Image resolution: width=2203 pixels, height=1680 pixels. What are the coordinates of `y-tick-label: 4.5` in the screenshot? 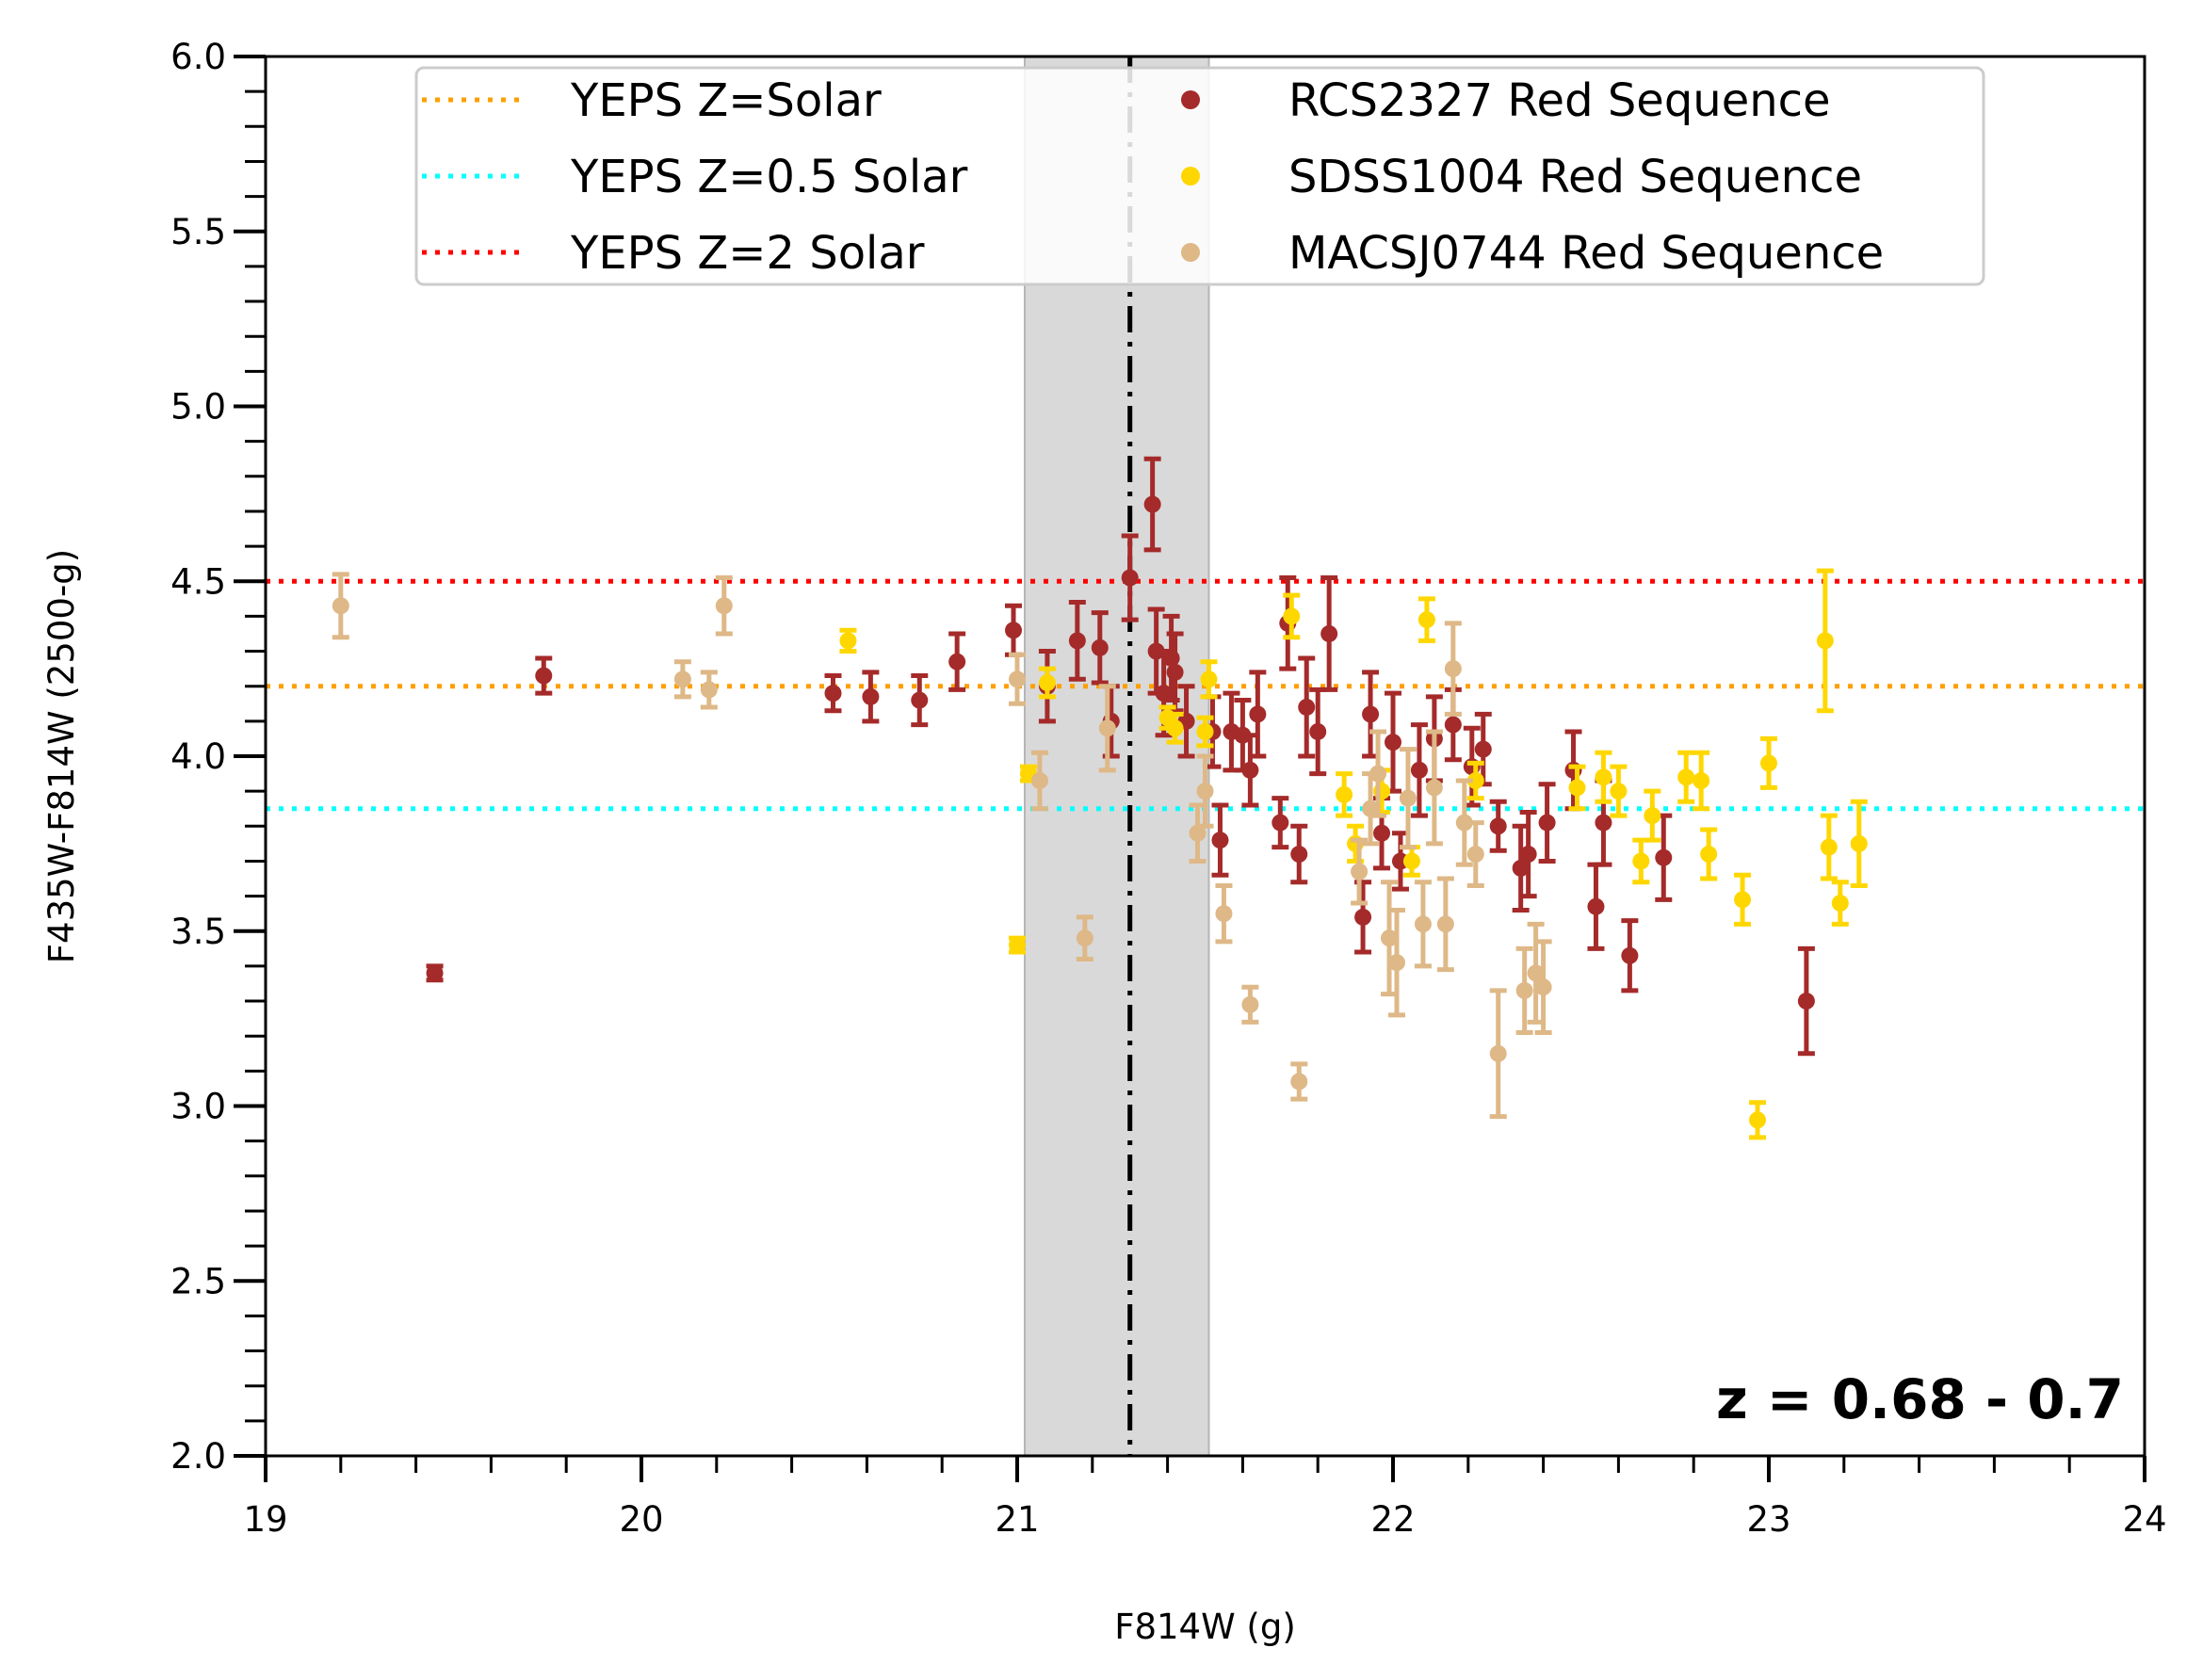 It's located at (198, 582).